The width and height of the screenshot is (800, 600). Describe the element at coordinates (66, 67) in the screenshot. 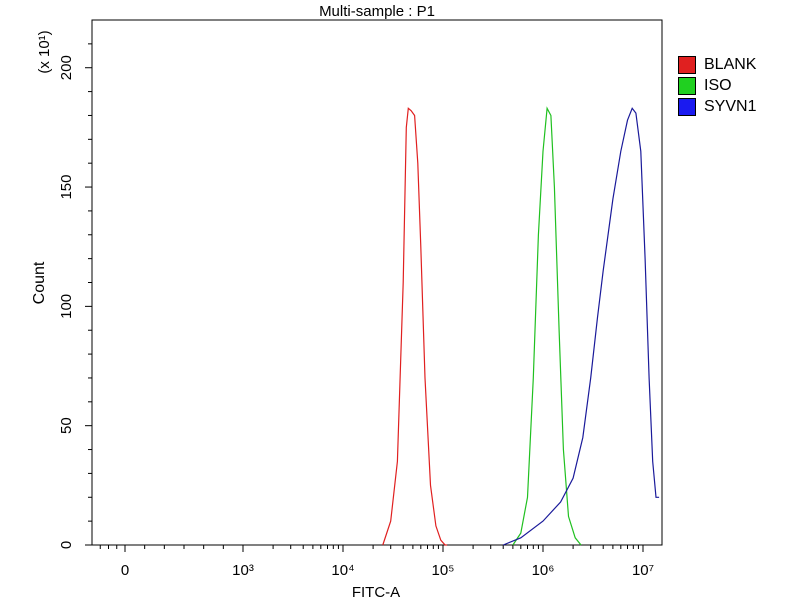

I see `y-tick-label-200: 200` at that location.